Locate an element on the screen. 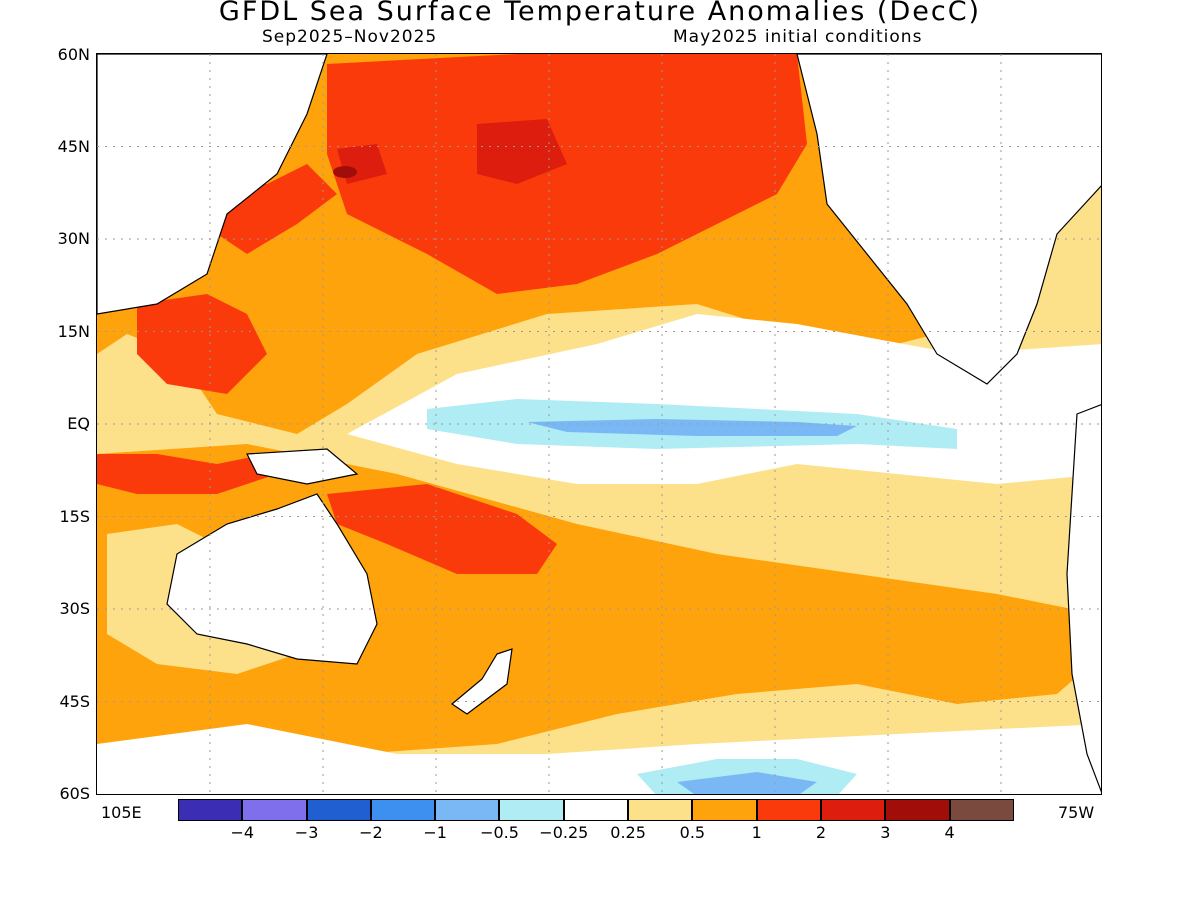 Image resolution: width=1200 pixels, height=900 pixels. colorbar-tick-label: −2 is located at coordinates (371, 832).